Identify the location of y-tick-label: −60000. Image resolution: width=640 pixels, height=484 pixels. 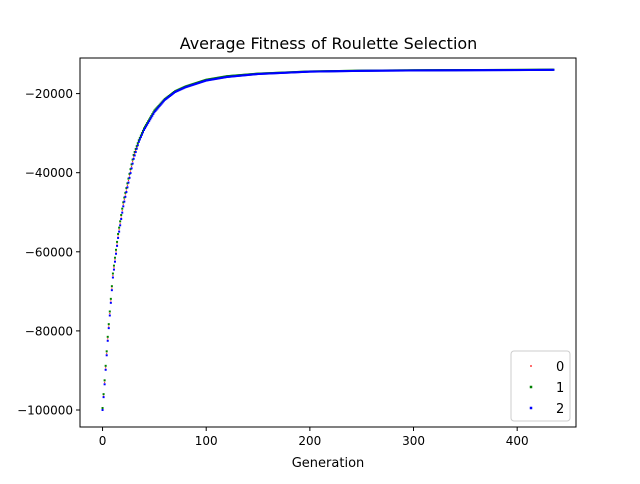
(49, 252).